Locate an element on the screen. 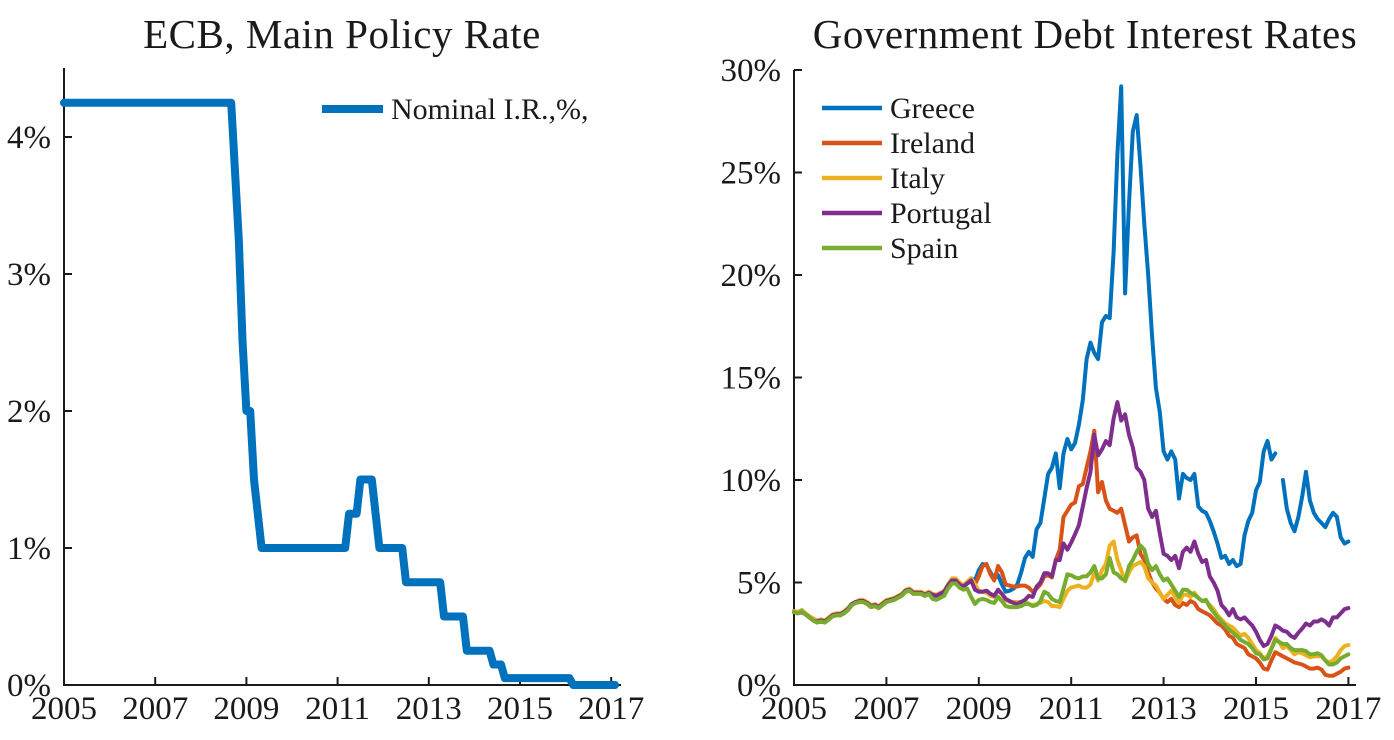  legend-label: Italy is located at coordinates (917, 178).